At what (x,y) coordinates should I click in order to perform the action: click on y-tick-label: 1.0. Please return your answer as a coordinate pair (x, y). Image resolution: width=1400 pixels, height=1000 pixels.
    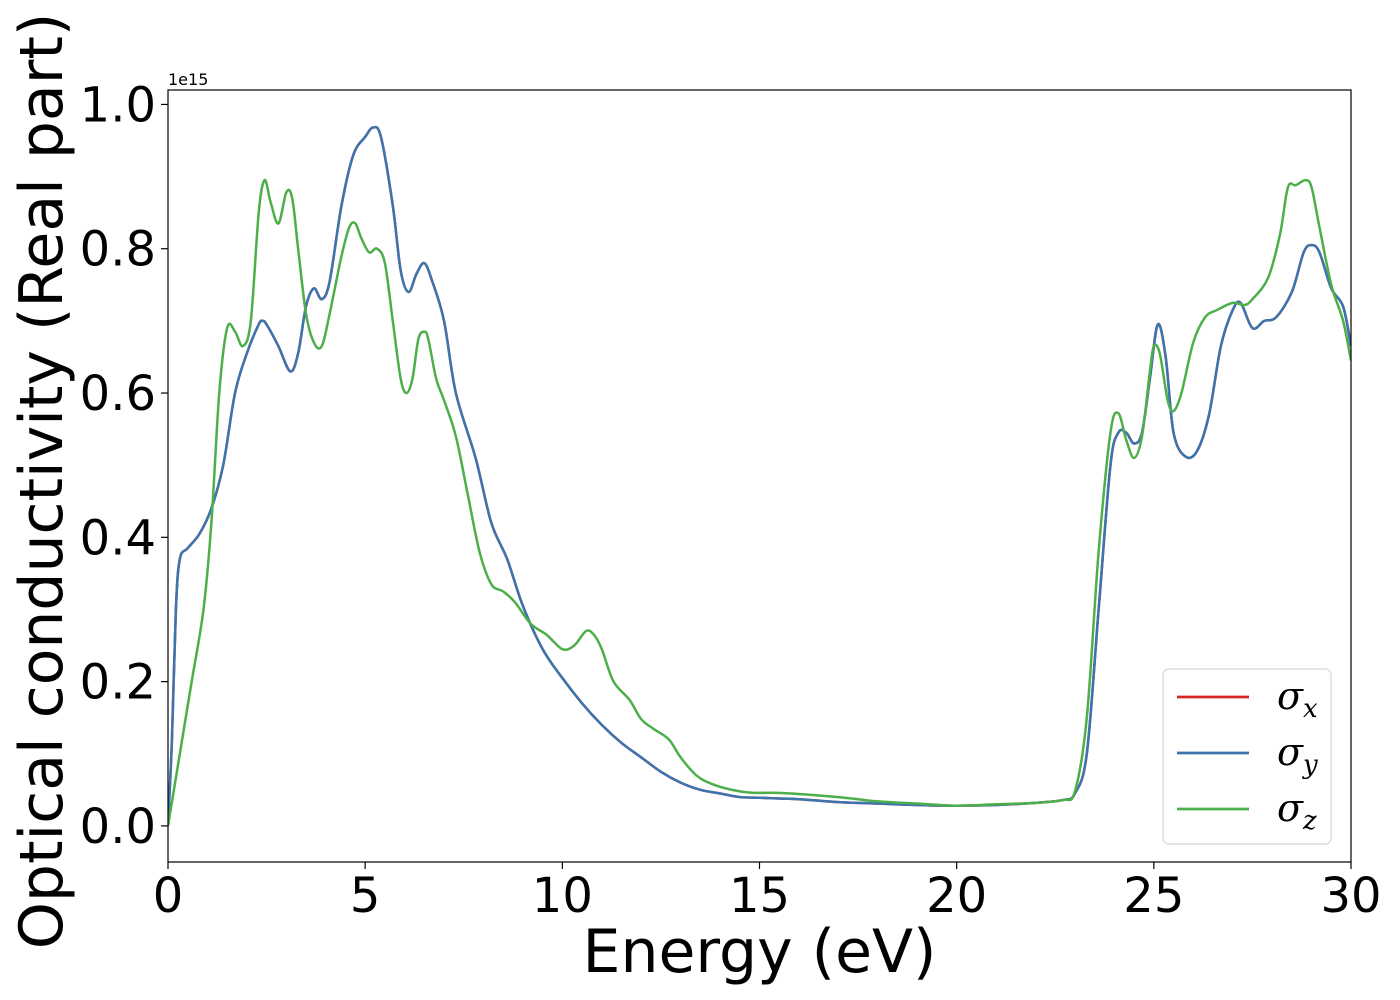
    Looking at the image, I should click on (118, 105).